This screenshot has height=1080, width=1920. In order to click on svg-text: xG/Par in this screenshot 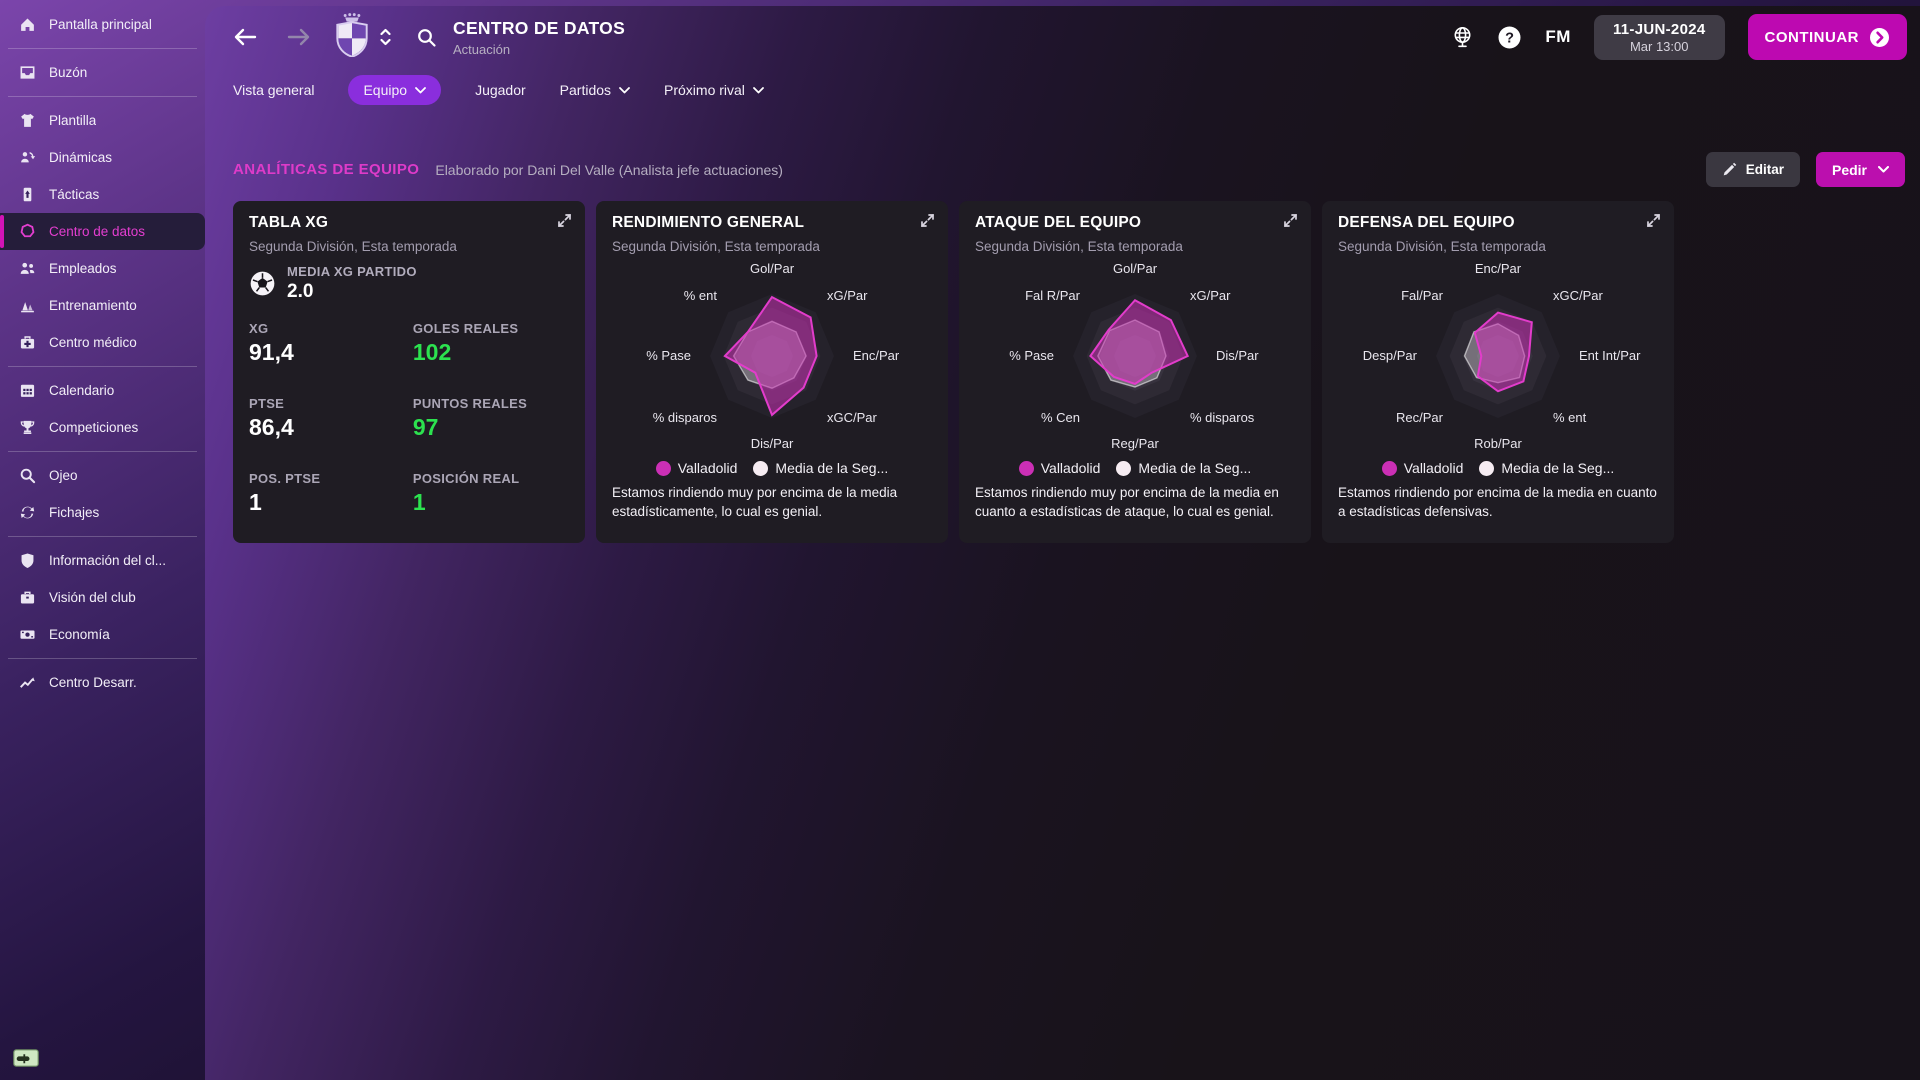, I will do `click(1210, 295)`.